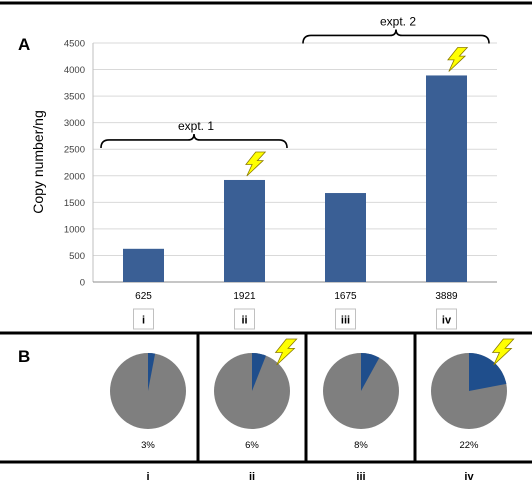  What do you see at coordinates (24, 44) in the screenshot?
I see `panel-a-label: A` at bounding box center [24, 44].